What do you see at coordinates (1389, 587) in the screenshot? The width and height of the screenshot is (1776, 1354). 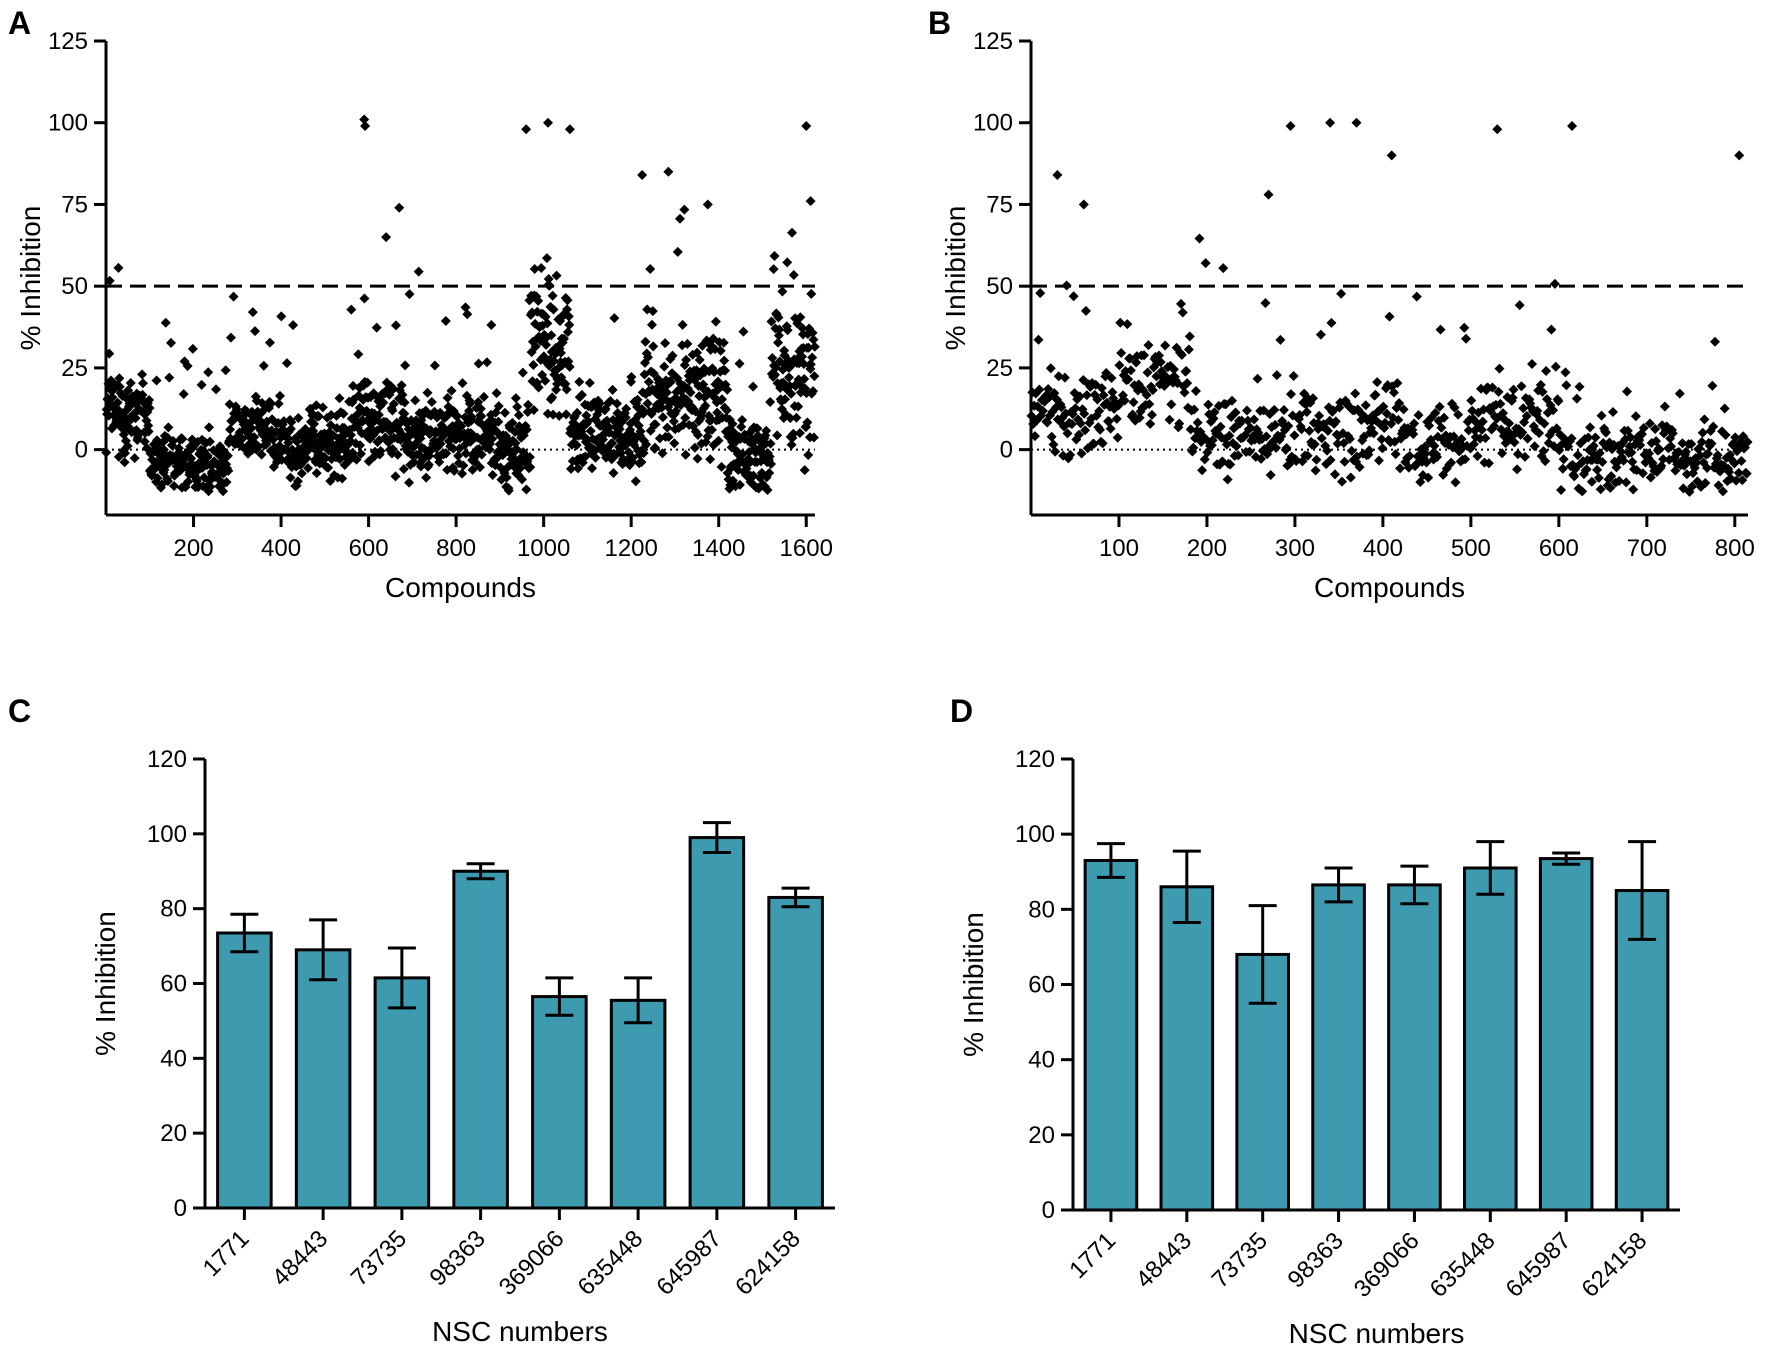 I see `x-axis-title: Compounds` at bounding box center [1389, 587].